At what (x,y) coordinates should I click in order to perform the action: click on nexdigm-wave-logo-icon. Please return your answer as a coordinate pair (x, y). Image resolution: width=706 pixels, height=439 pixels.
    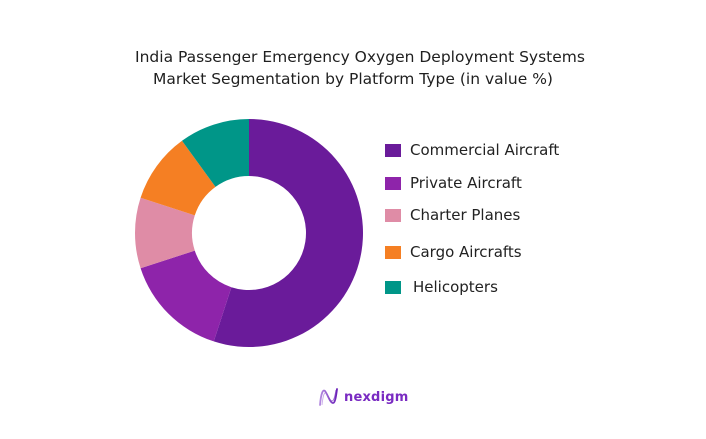
    Looking at the image, I should click on (328, 397).